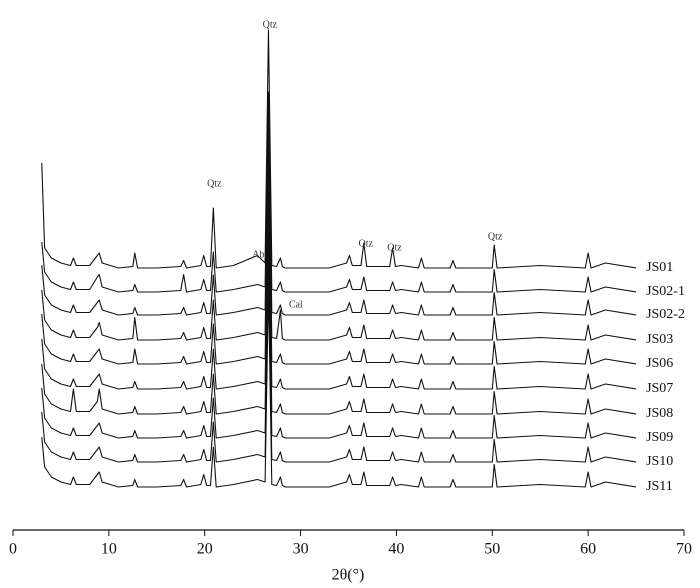  Describe the element at coordinates (205, 549) in the screenshot. I see `x-tick-label: 20` at that location.